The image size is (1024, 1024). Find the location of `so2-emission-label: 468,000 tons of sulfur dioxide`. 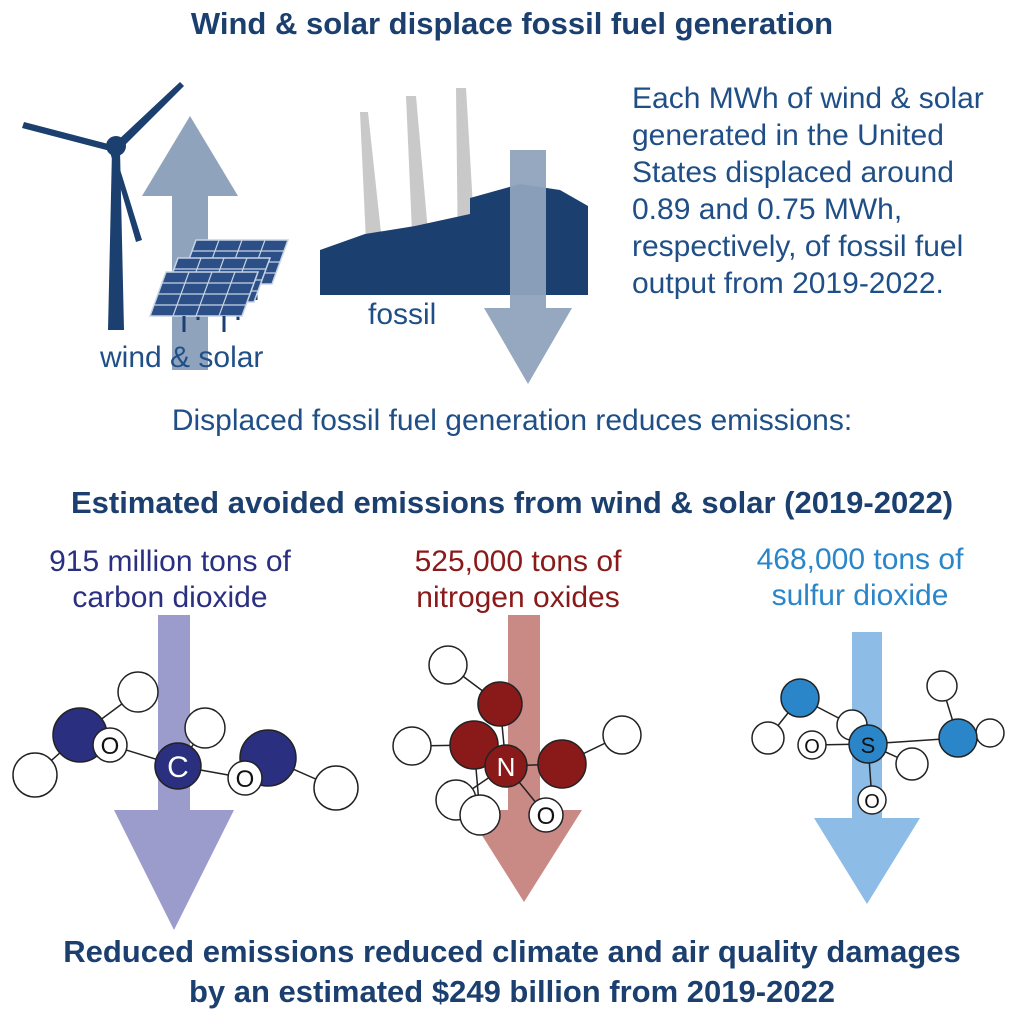

so2-emission-label: 468,000 tons of sulfur dioxide is located at coordinates (860, 578).